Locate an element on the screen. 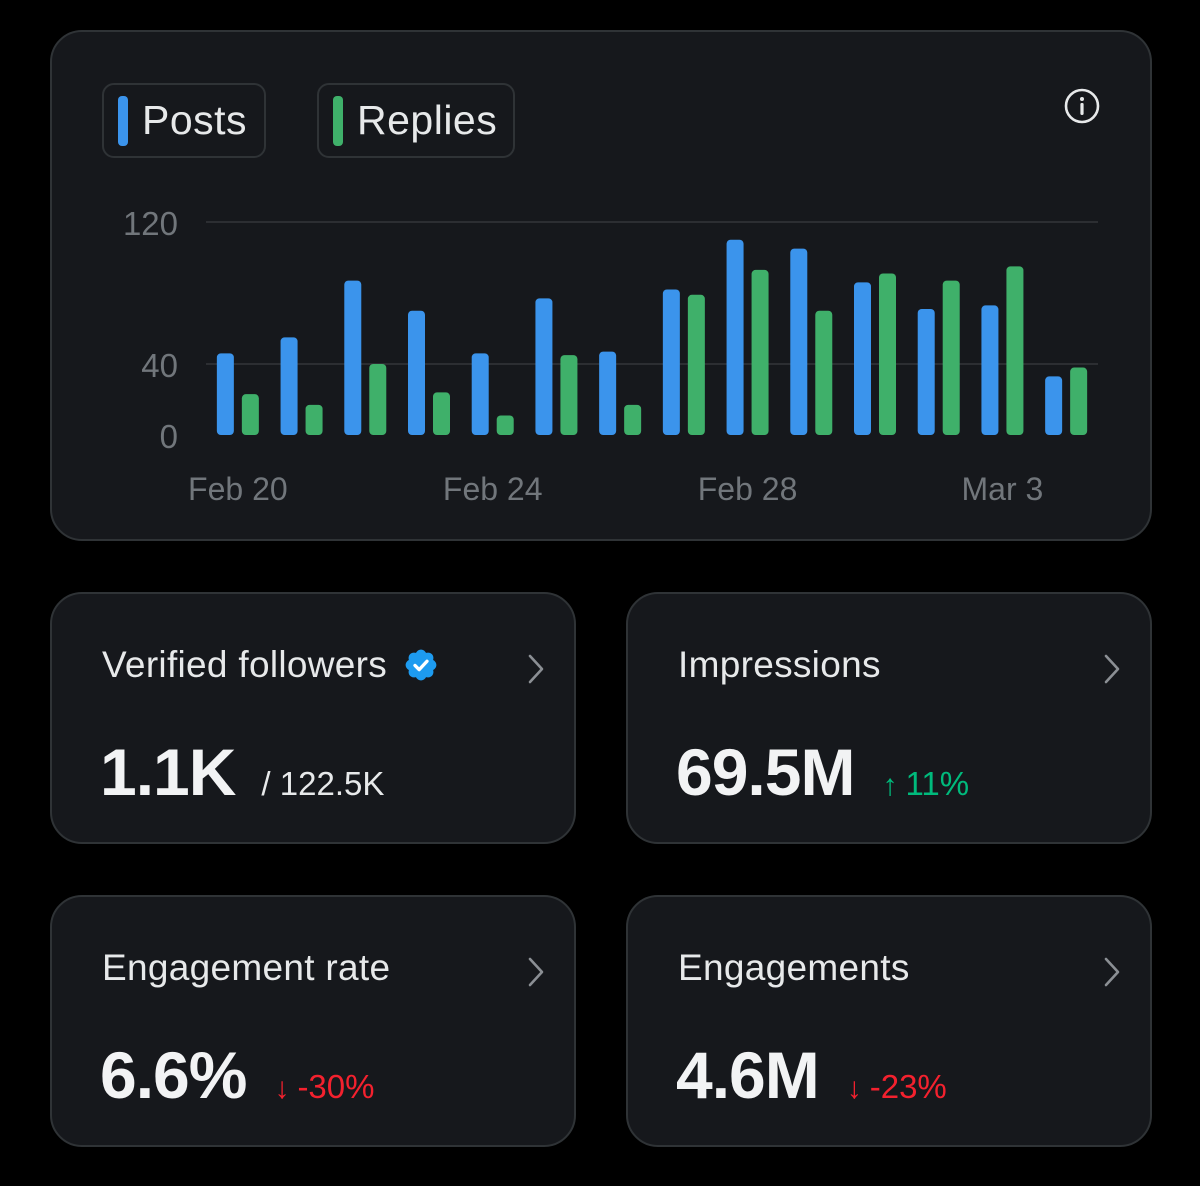 The image size is (1200, 1186). posts-swatch is located at coordinates (123, 120).